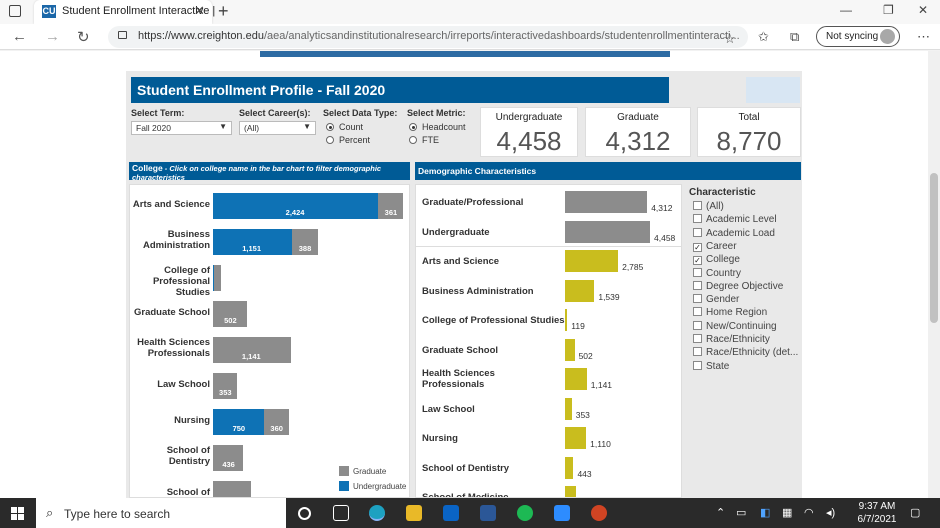 Image resolution: width=940 pixels, height=528 pixels. Describe the element at coordinates (437, 127) in the screenshot. I see `radio-headcount: Headcount` at that location.